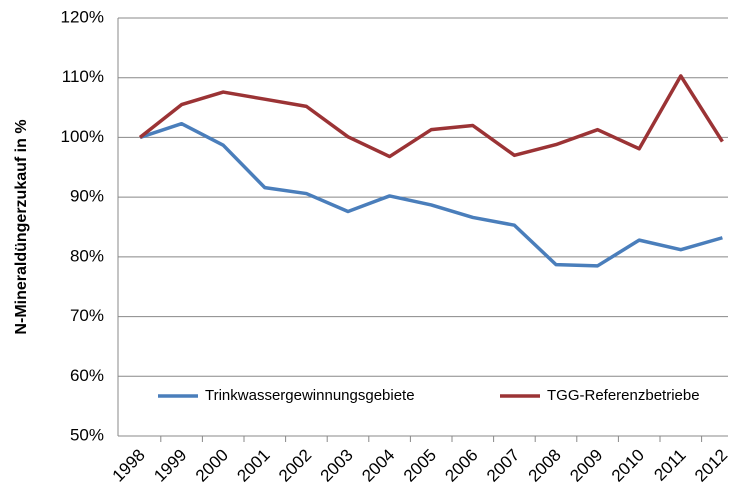  Describe the element at coordinates (378, 465) in the screenshot. I see `x-tick-label: 2004` at that location.